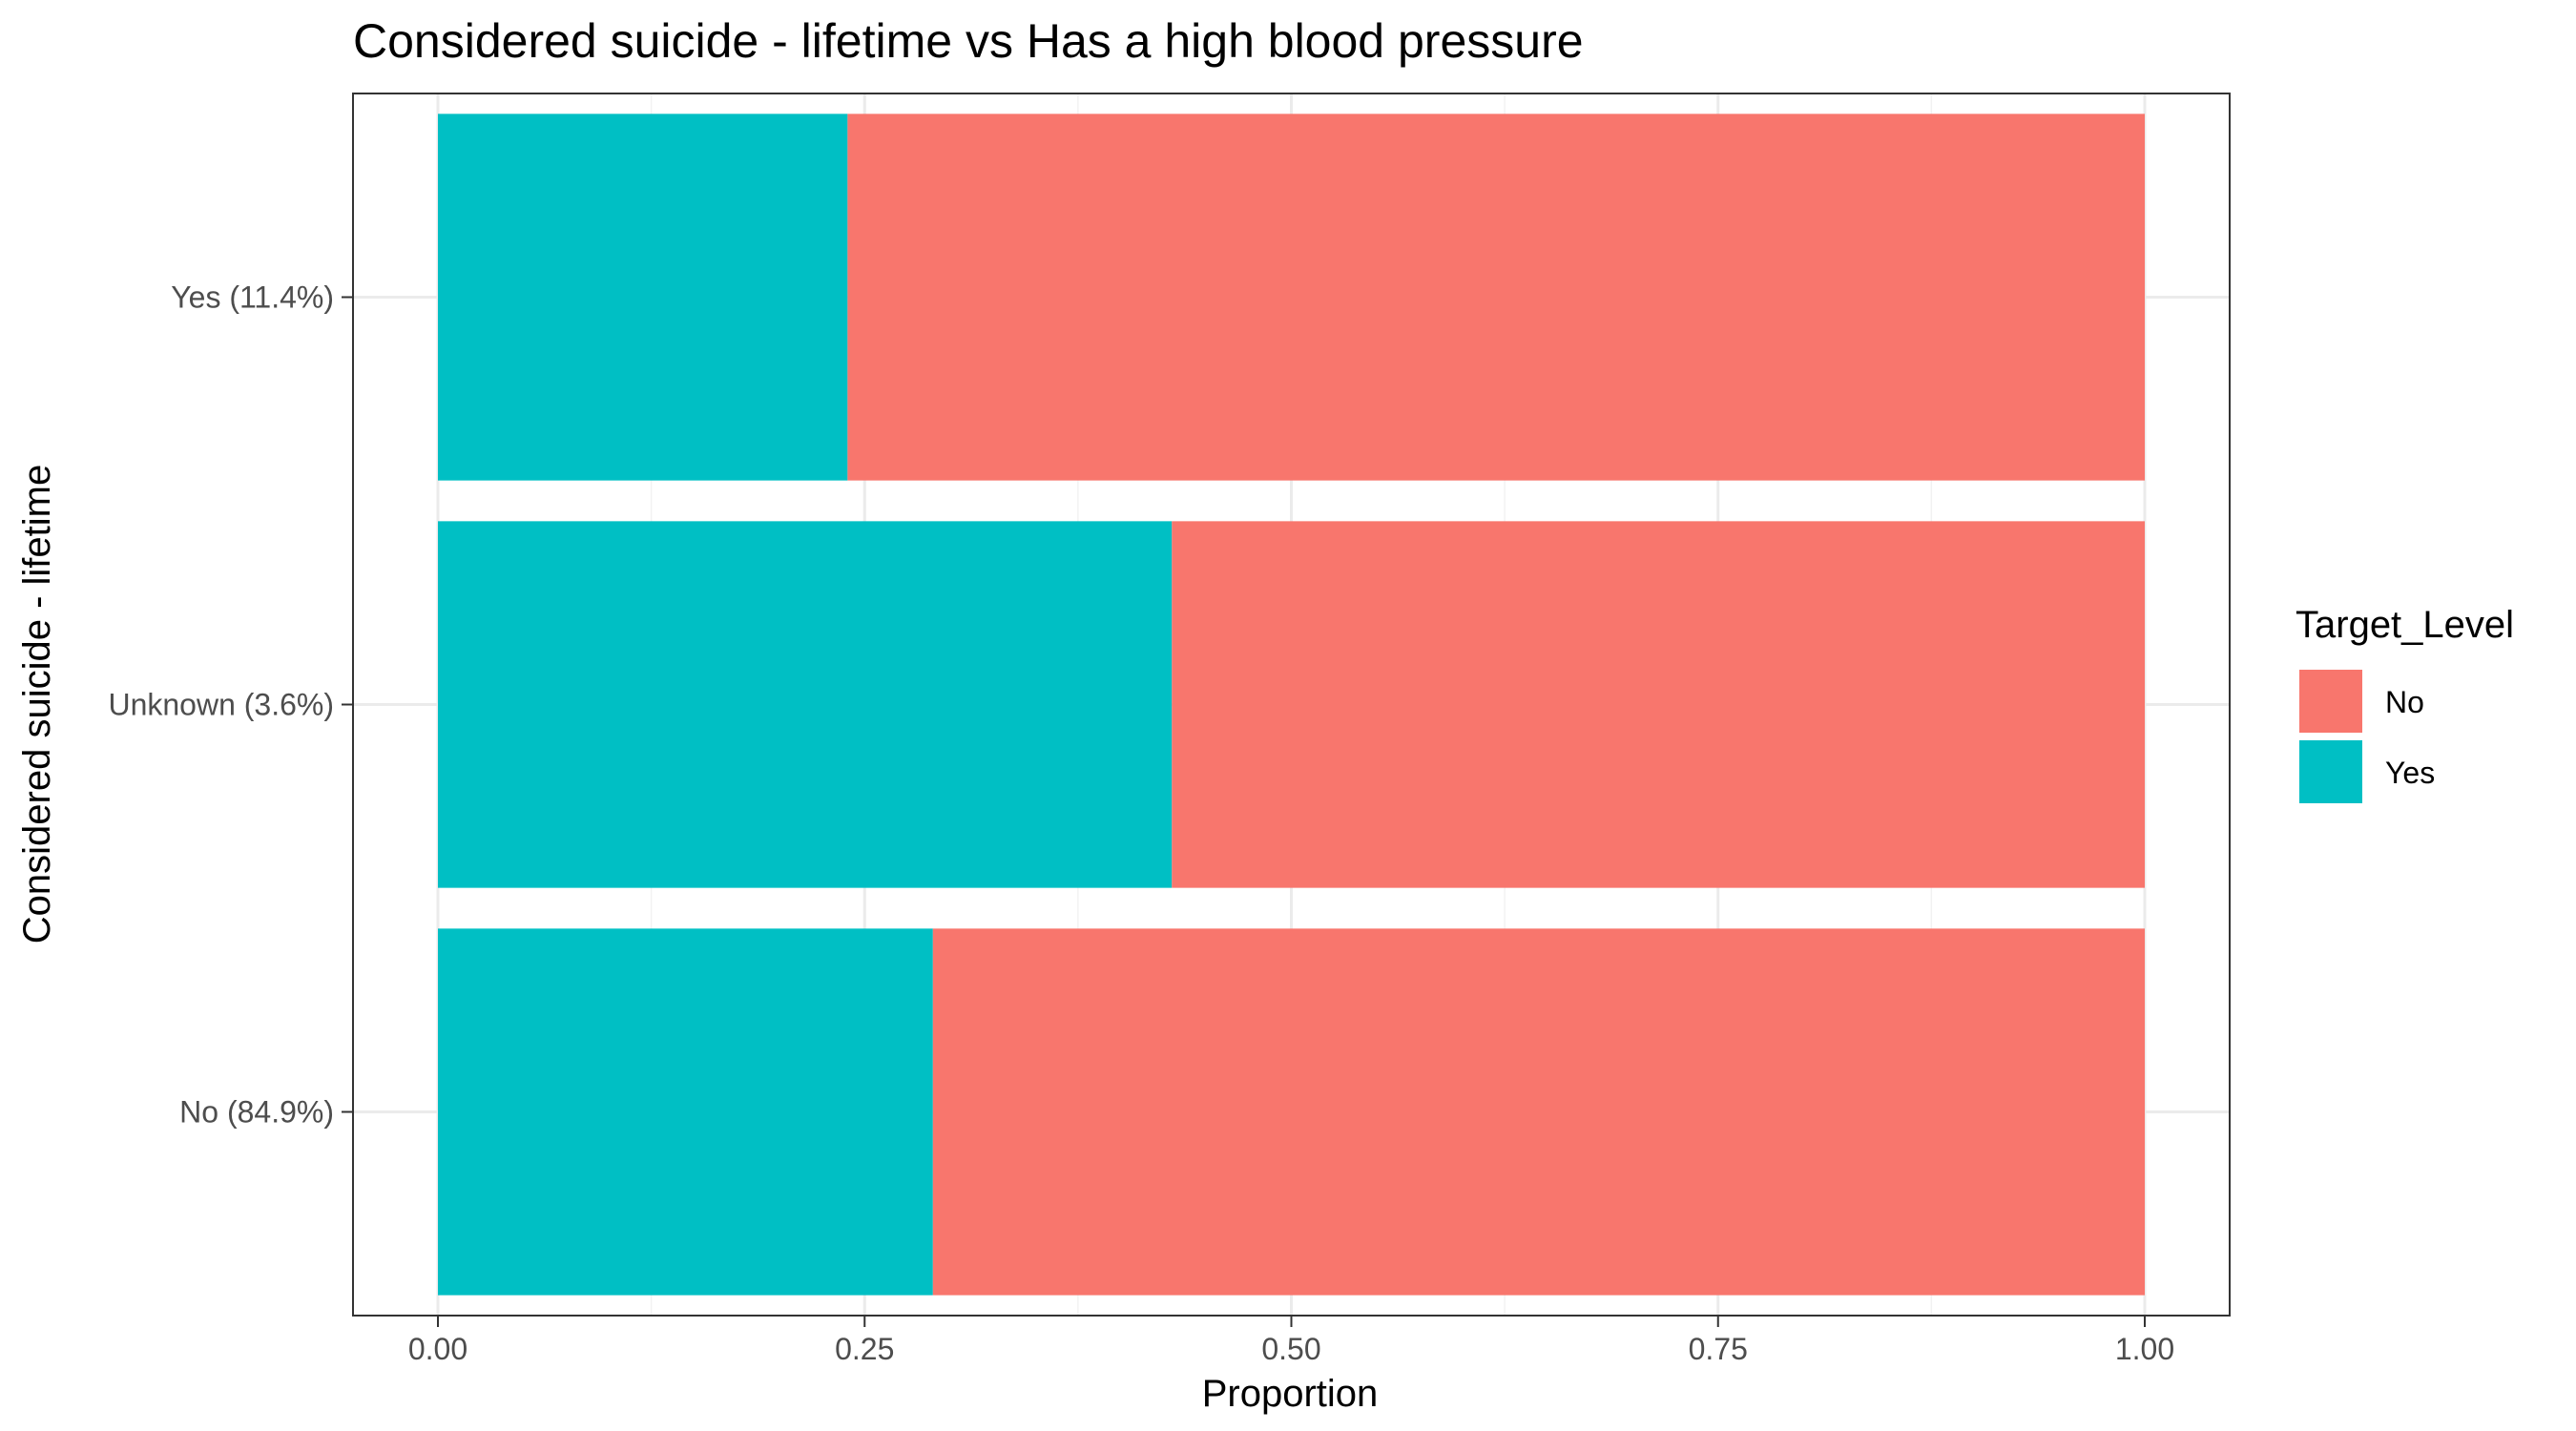 This screenshot has width=2576, height=1431. What do you see at coordinates (2330, 771) in the screenshot?
I see `legend-key-yes` at bounding box center [2330, 771].